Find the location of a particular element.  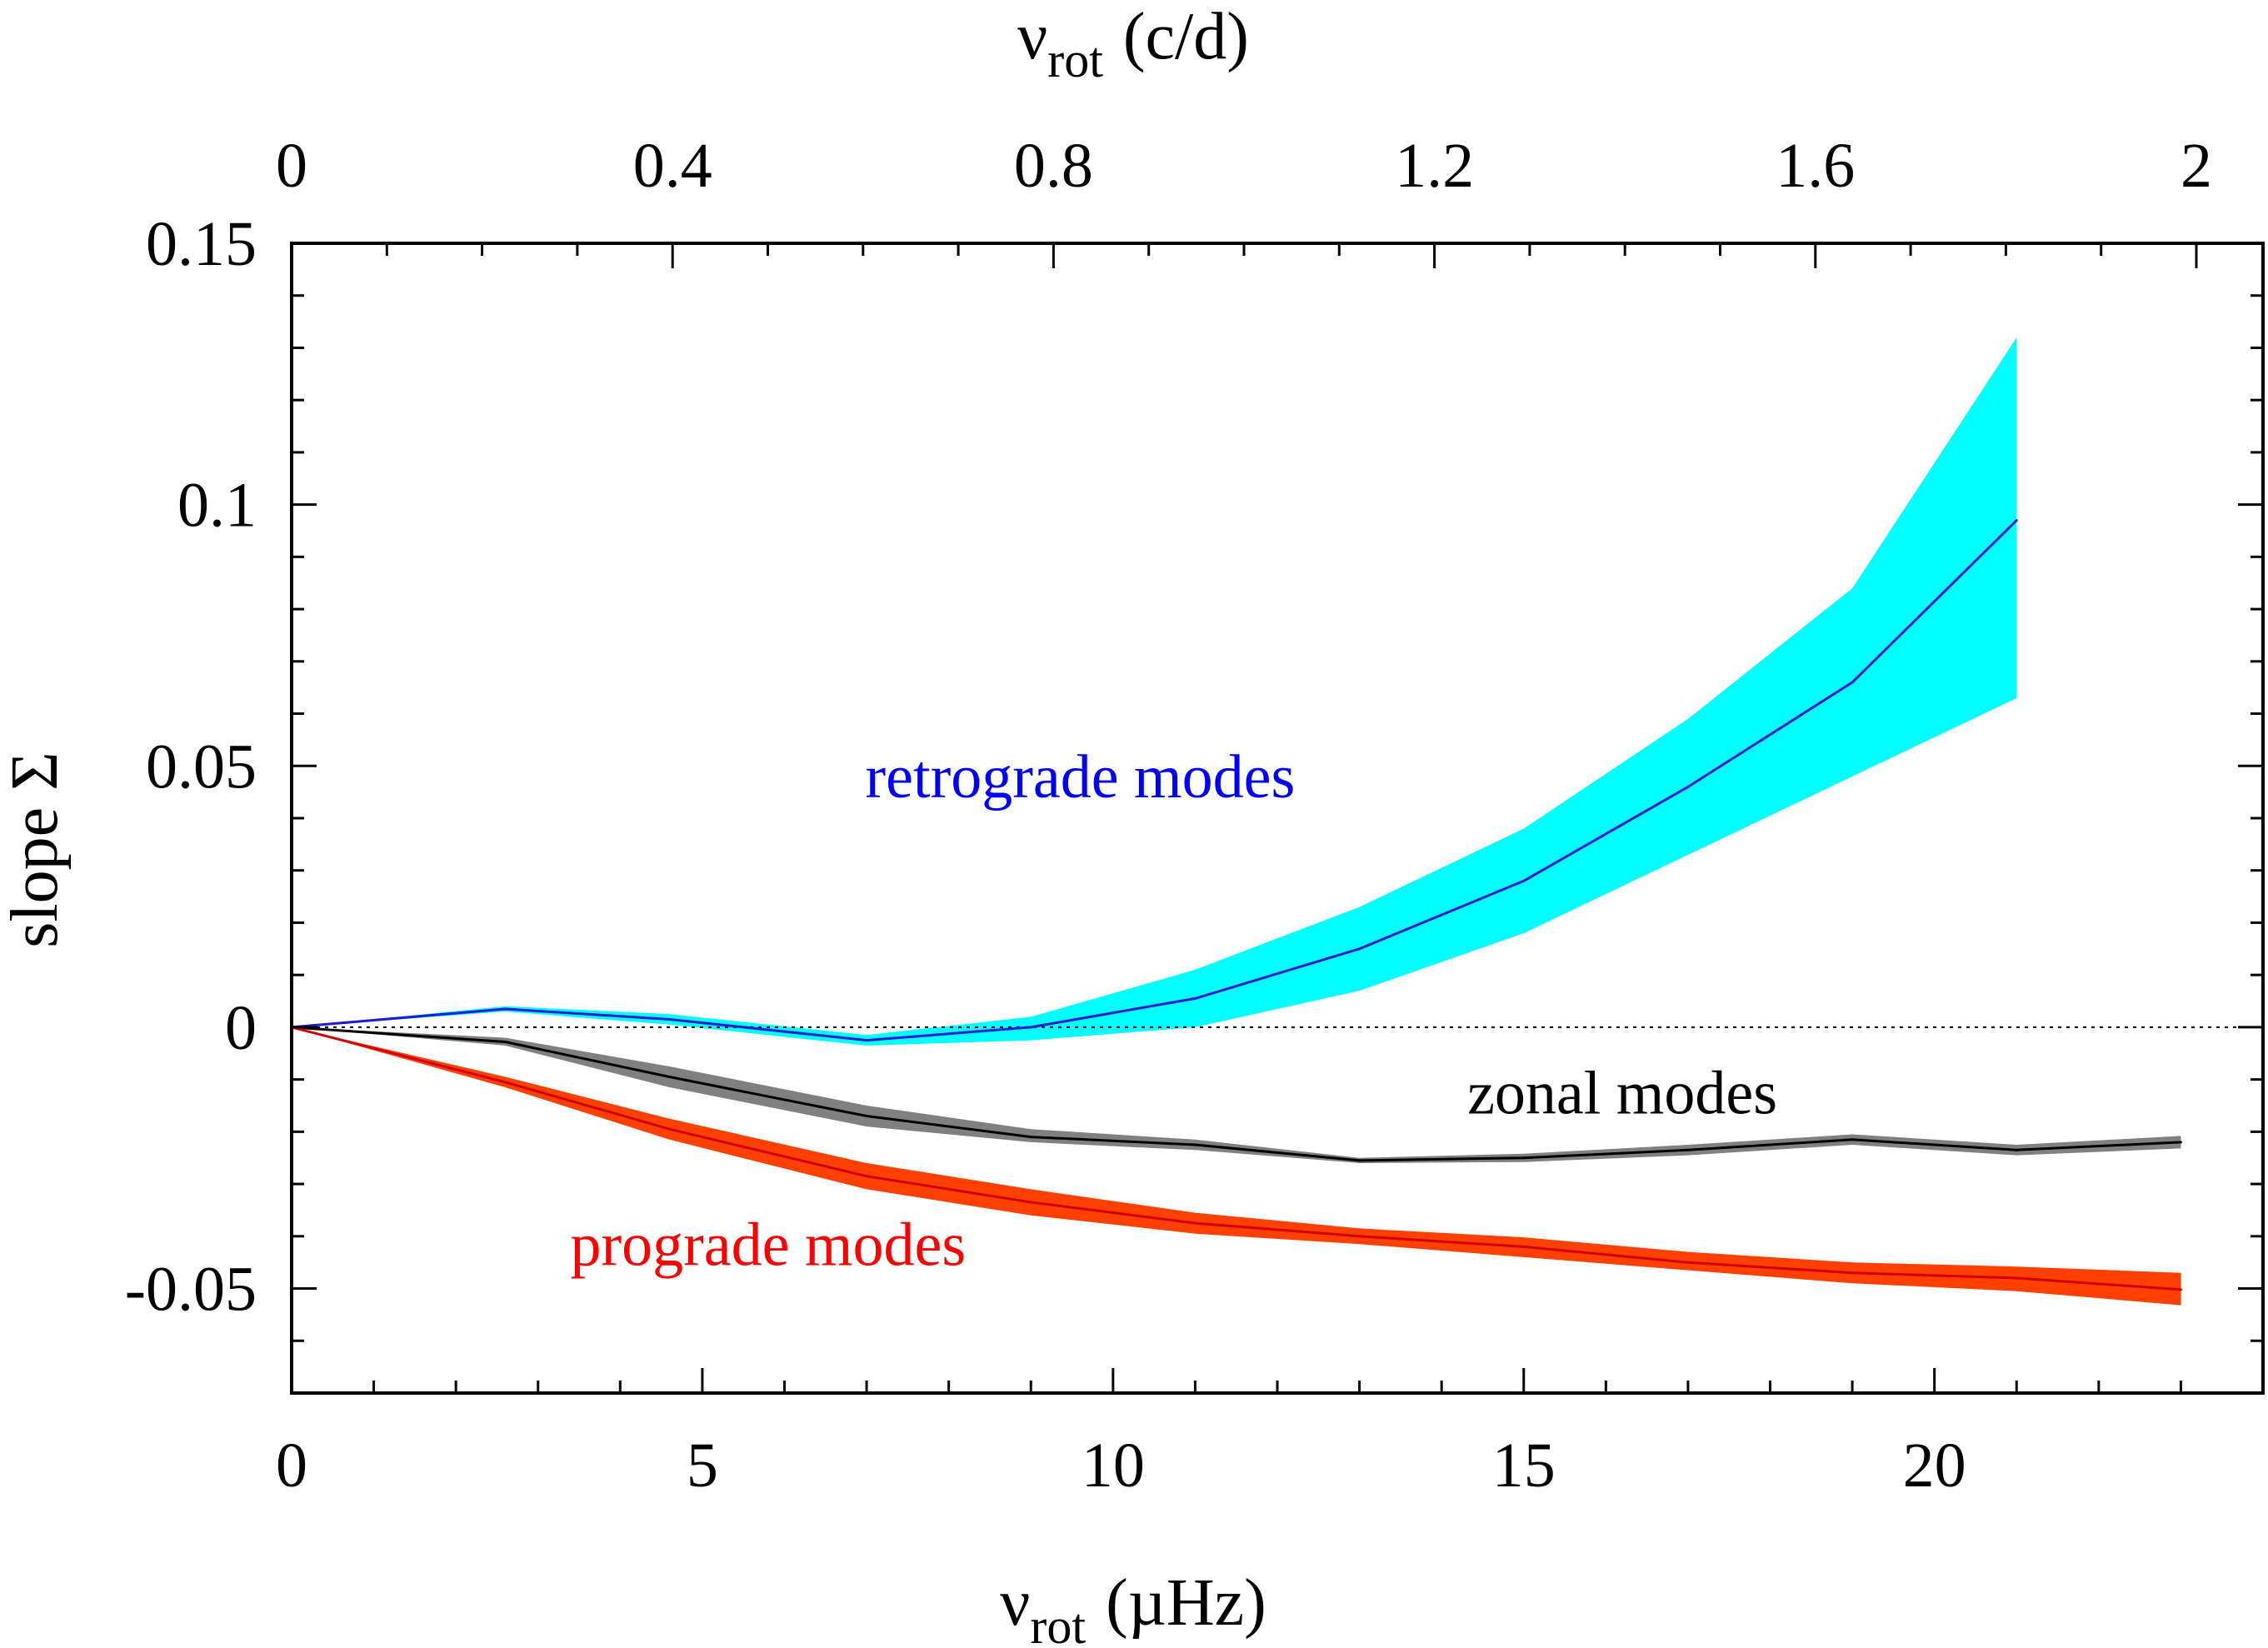

retrograde-modes-label: retrograde modes is located at coordinates (1081, 777).